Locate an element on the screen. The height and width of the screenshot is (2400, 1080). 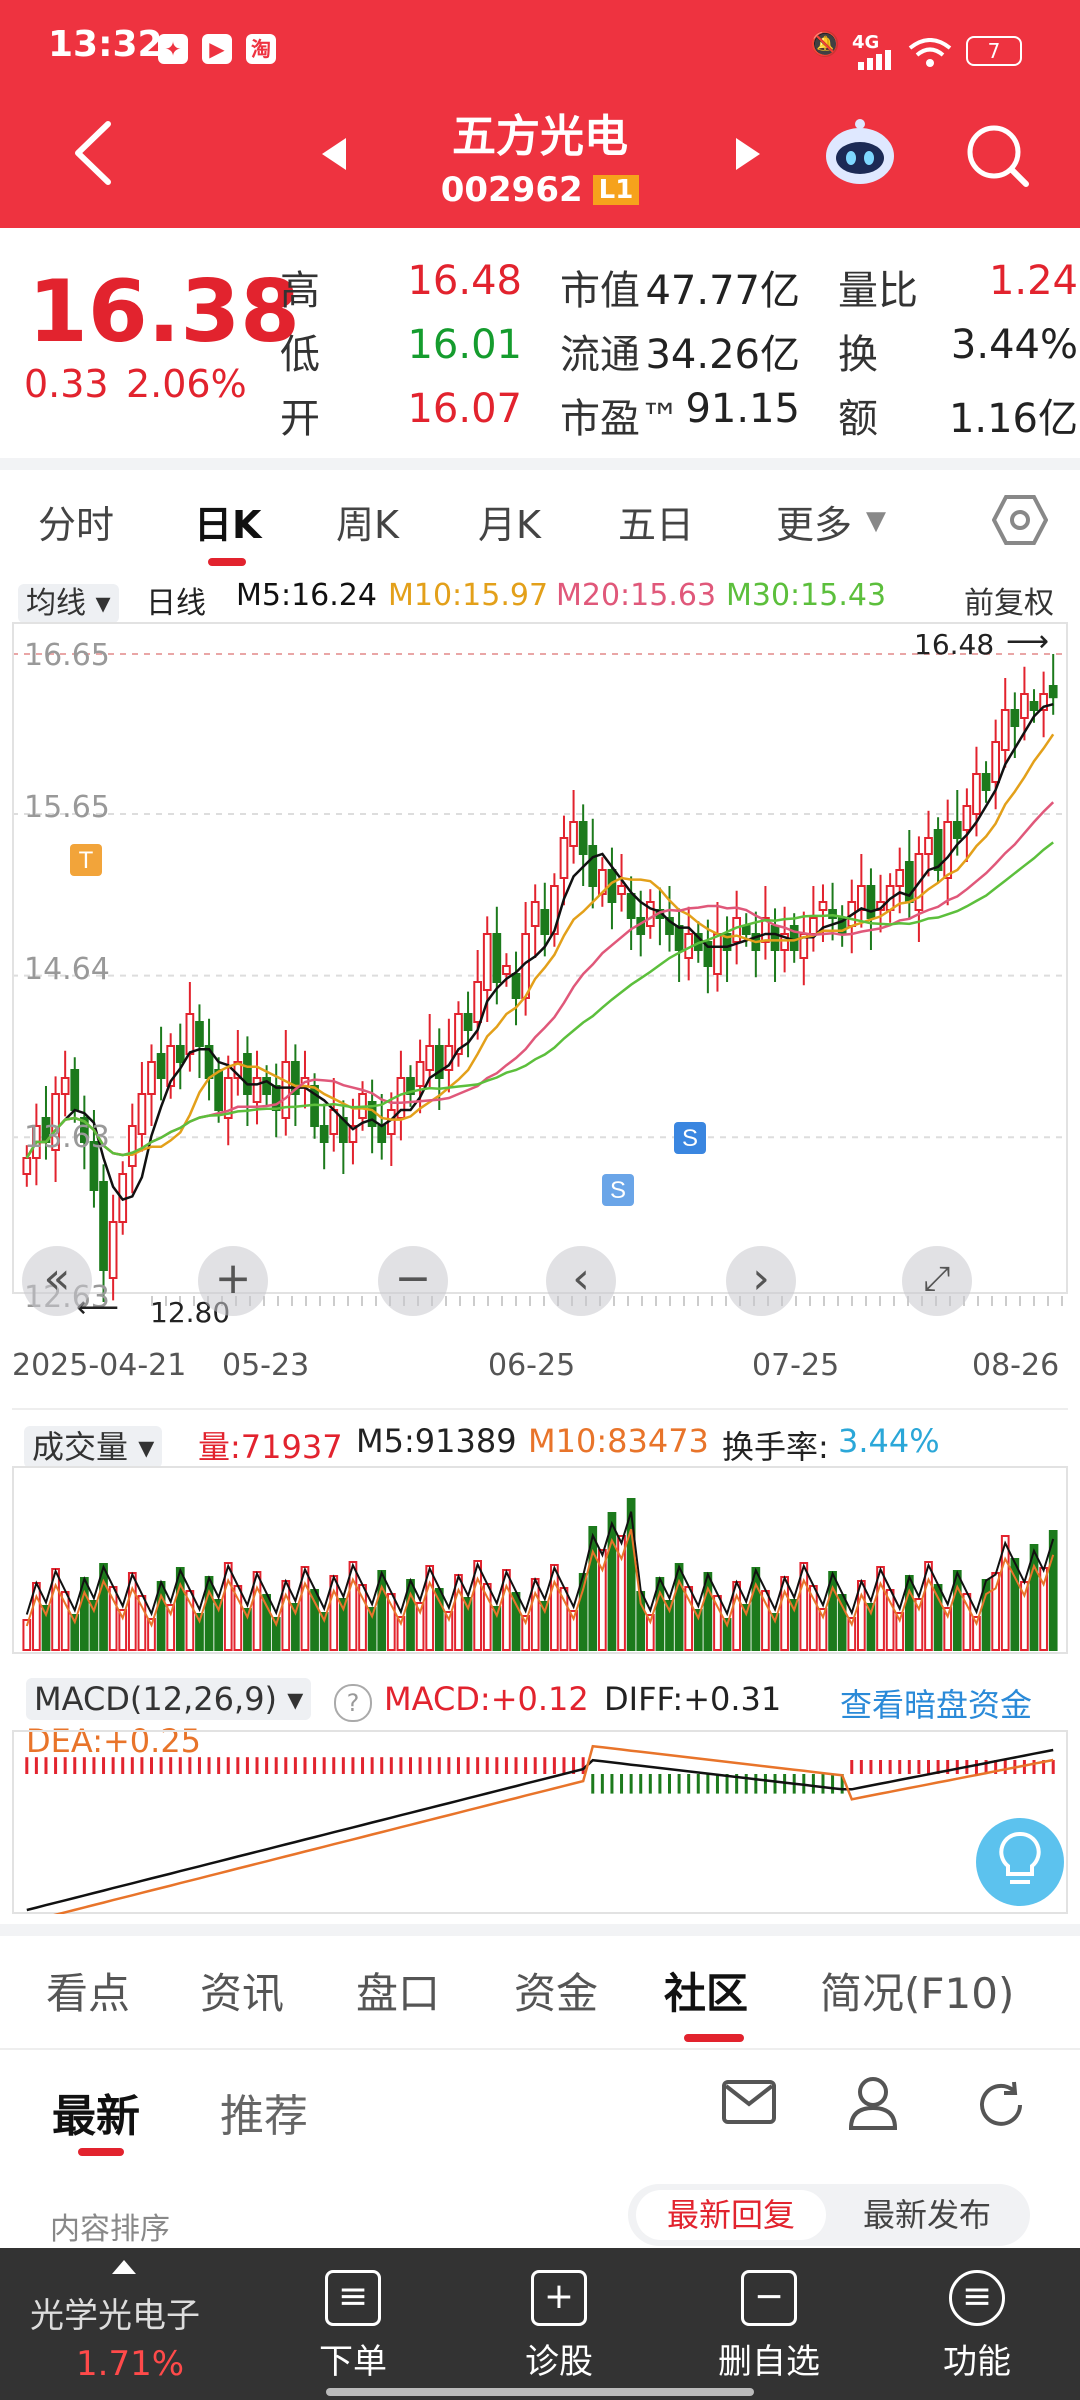
info-tab-2: 盘口 is located at coordinates (398, 1993).